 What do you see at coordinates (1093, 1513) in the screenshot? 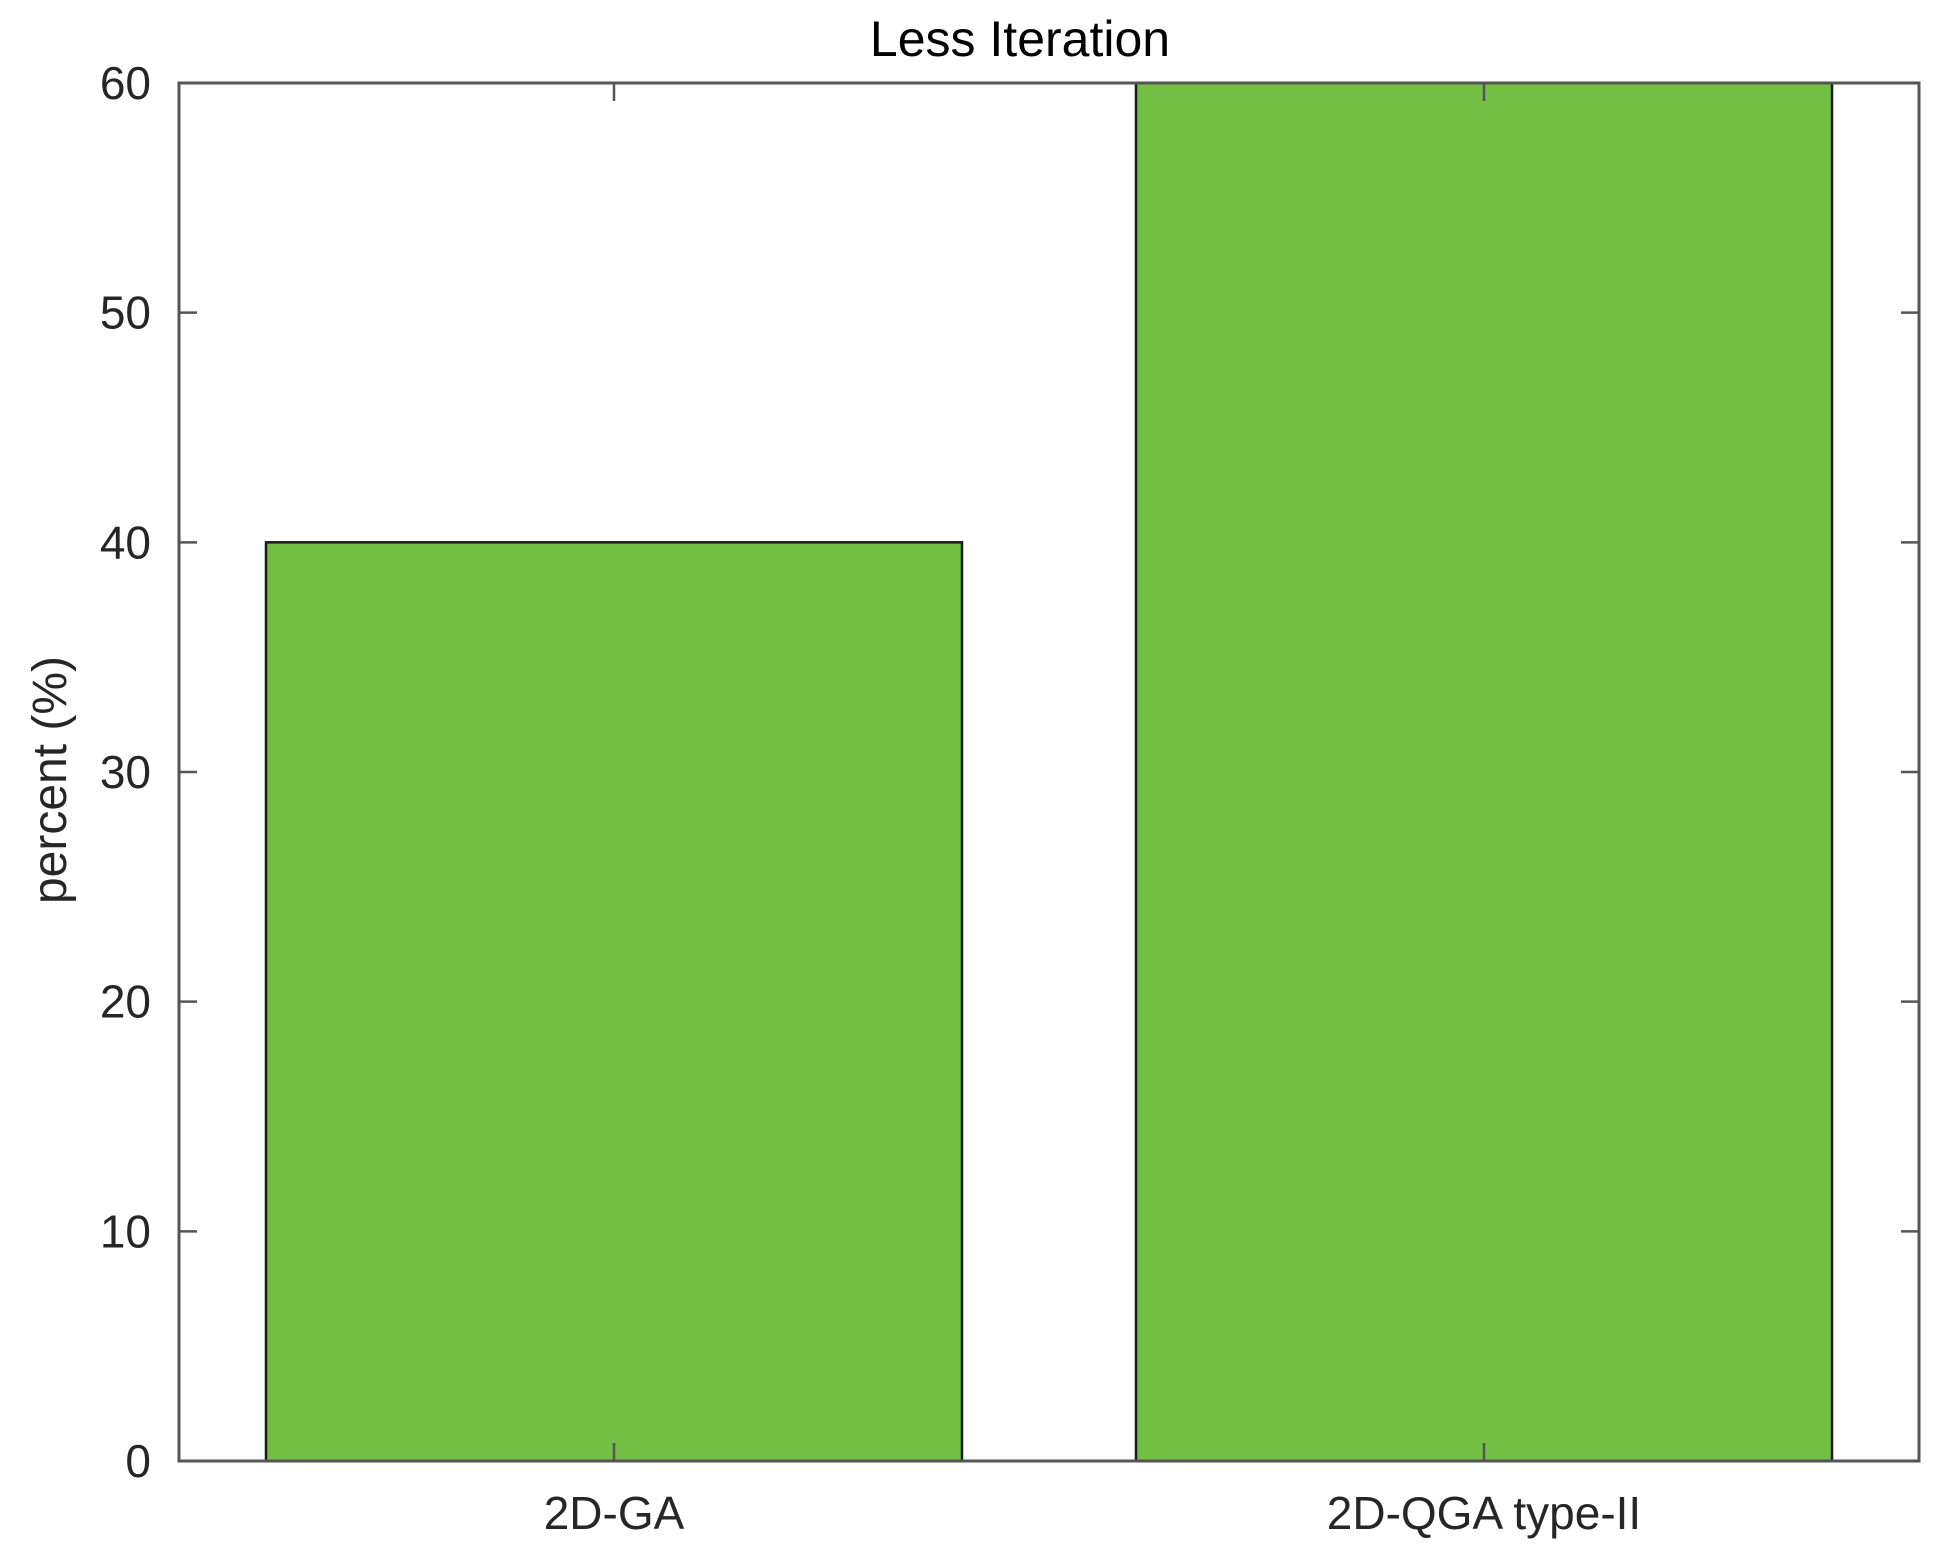
I see `x-tick-labels: 2D-GA 2D-QGA type-II` at bounding box center [1093, 1513].